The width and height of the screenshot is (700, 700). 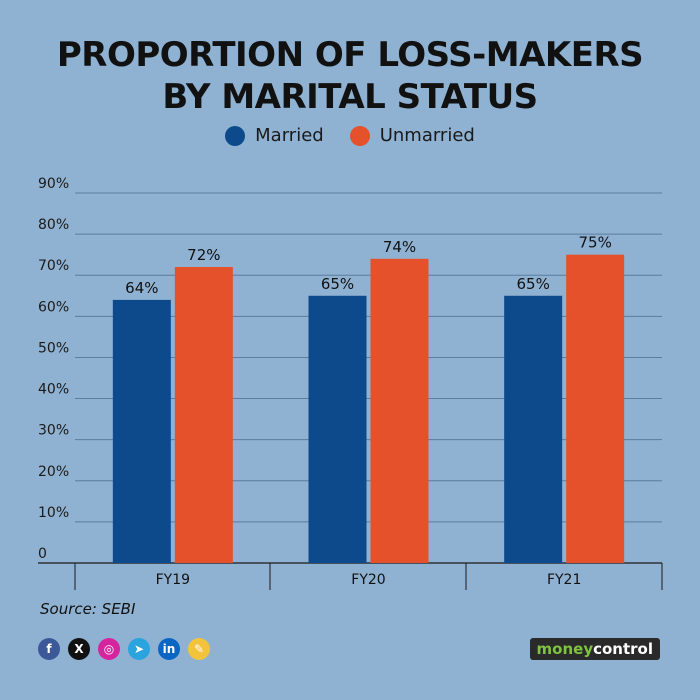 I want to click on legend-label-unmarried: Unmarried, so click(x=427, y=135).